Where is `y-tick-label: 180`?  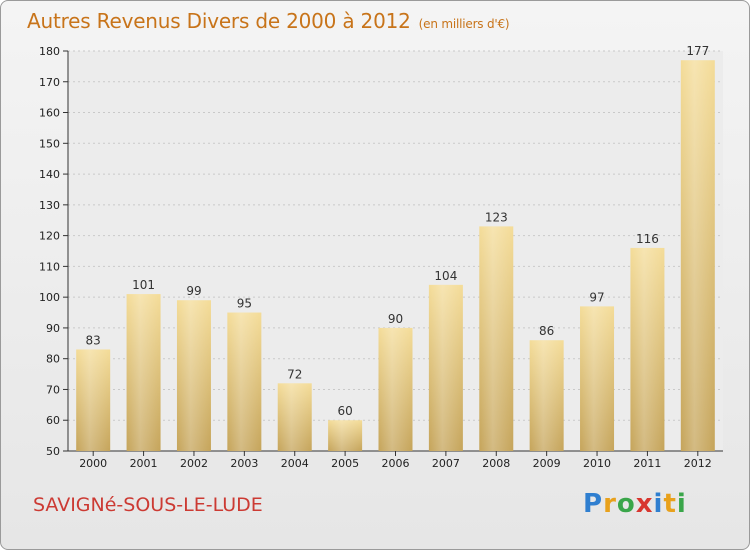 y-tick-label: 180 is located at coordinates (49, 51).